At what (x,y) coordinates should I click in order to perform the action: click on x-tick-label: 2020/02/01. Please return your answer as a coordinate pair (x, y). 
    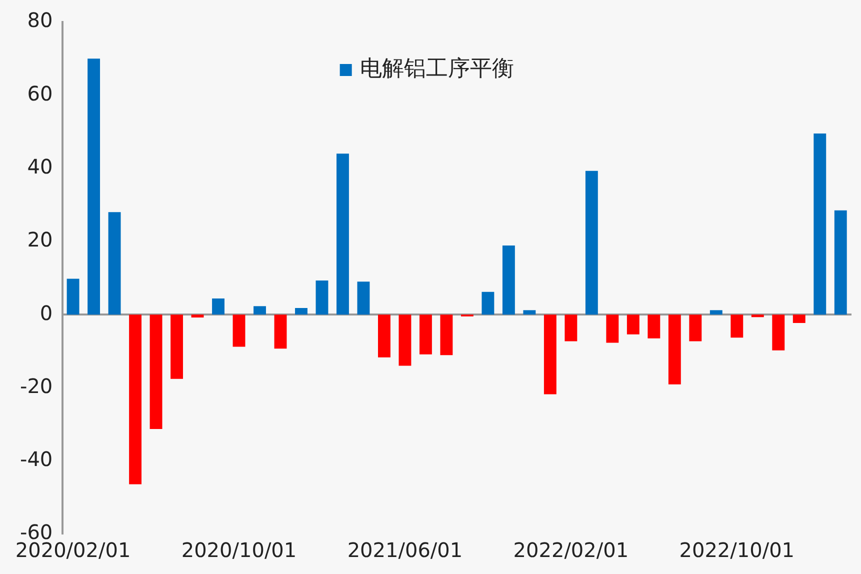
    Looking at the image, I should click on (73, 550).